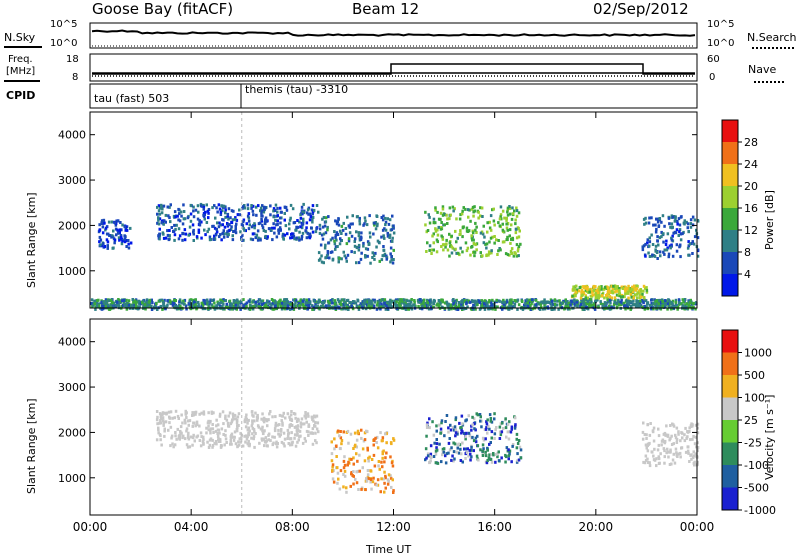  I want to click on y-tick-label: 1000, so click(72, 478).